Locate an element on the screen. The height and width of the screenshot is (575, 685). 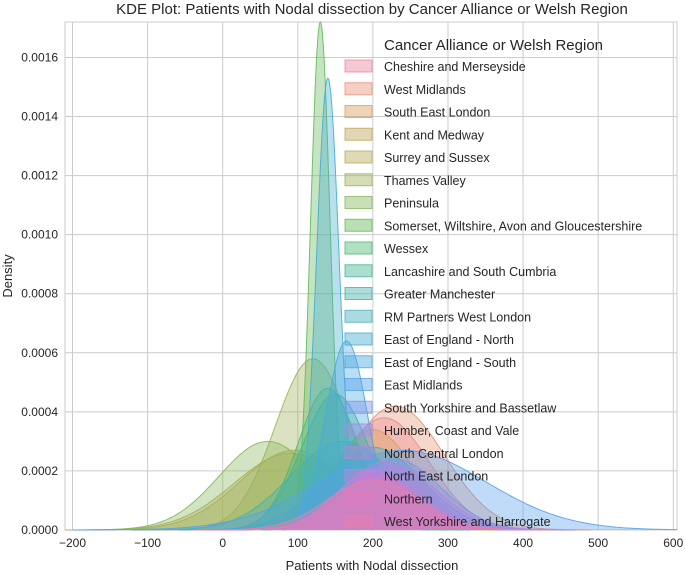
legend-label: Peninsula is located at coordinates (411, 204).